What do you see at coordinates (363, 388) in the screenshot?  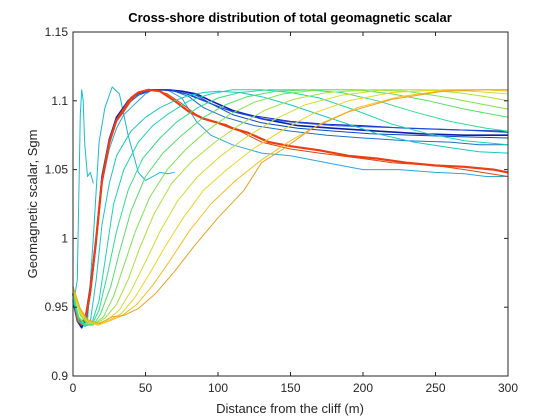 I see `x-tick-label: 200` at bounding box center [363, 388].